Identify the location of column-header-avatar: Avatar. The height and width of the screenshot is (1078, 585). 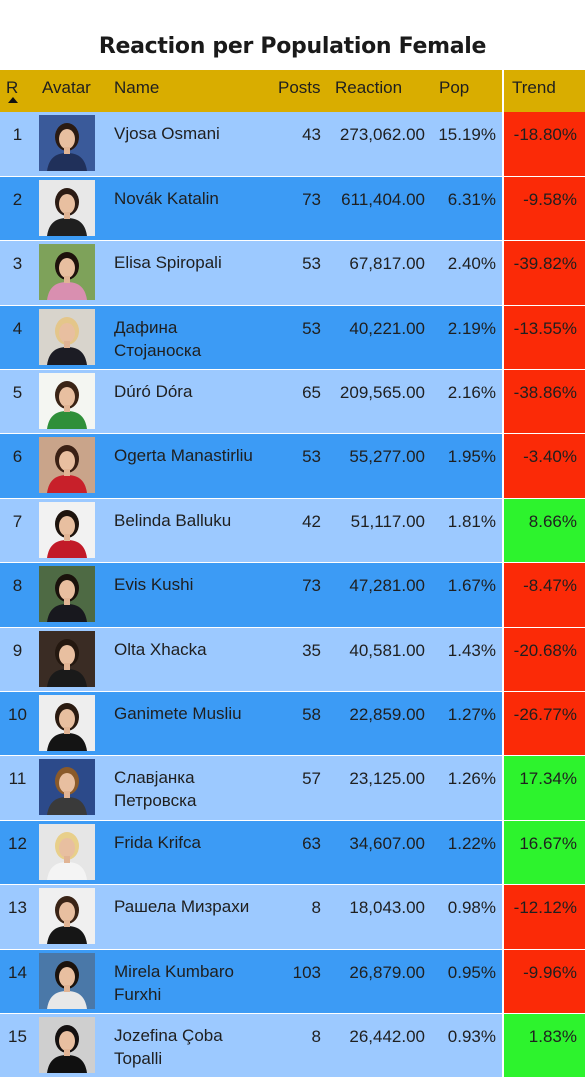
(70, 91).